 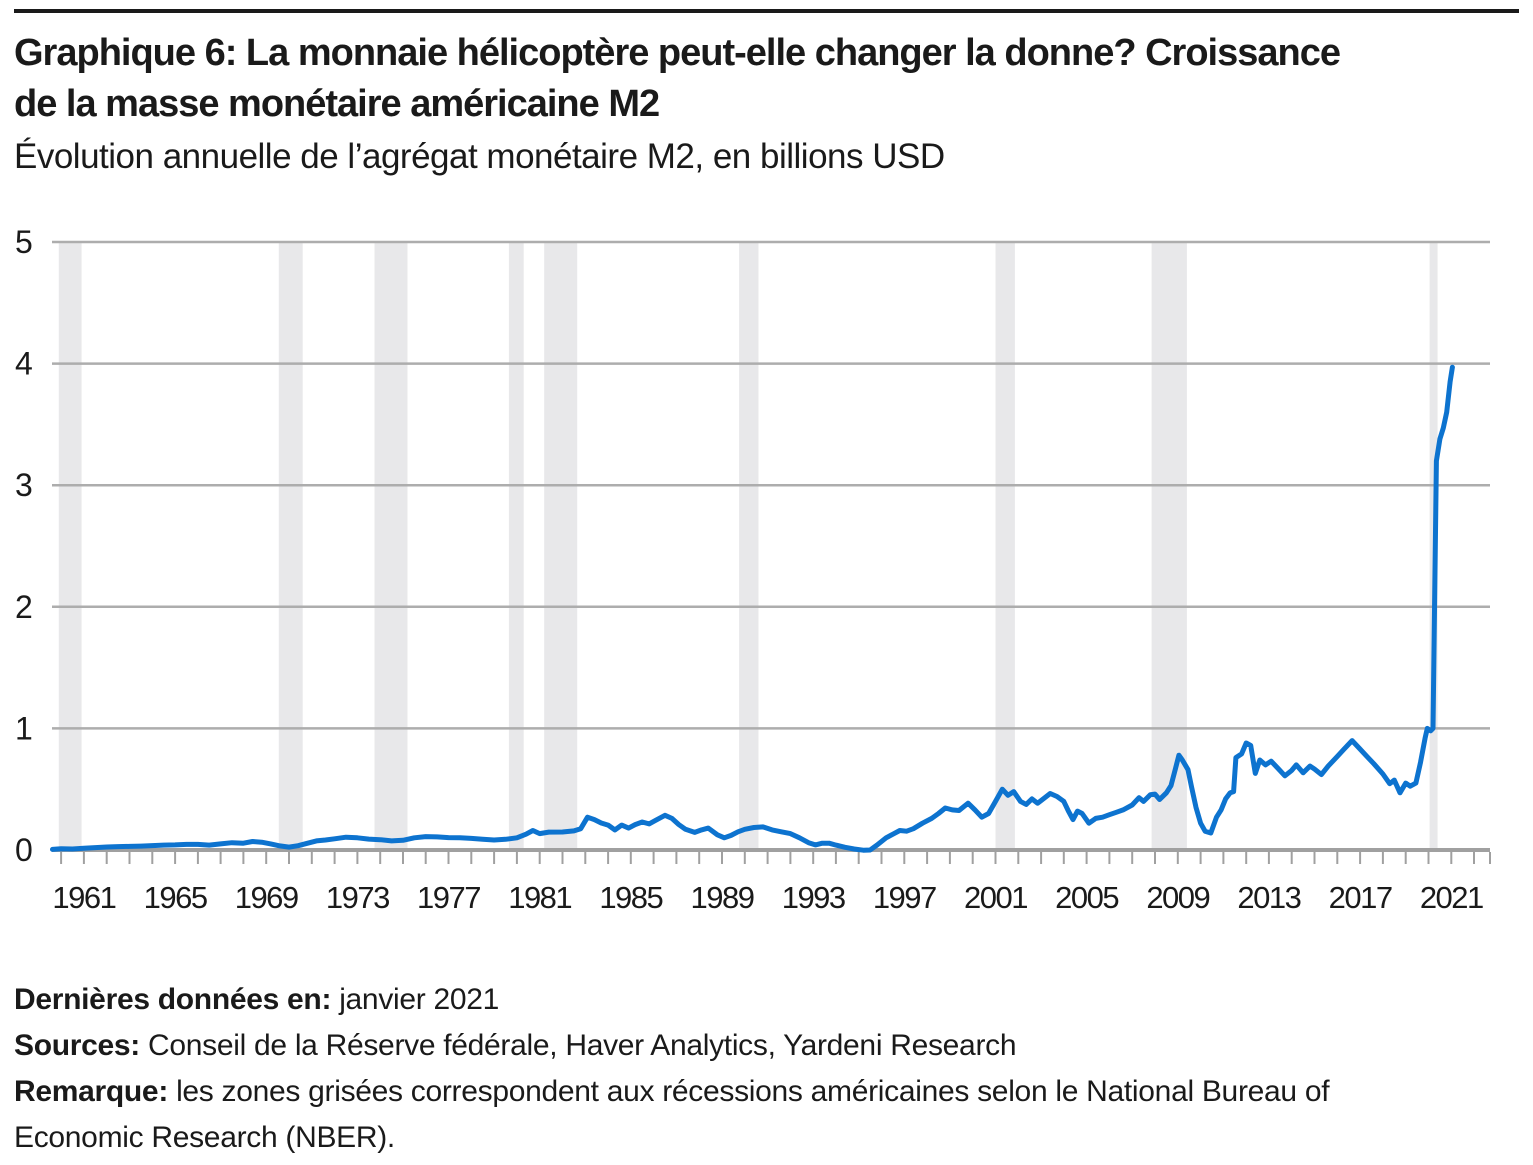 I want to click on x-axis-label: 1965, so click(x=175, y=897).